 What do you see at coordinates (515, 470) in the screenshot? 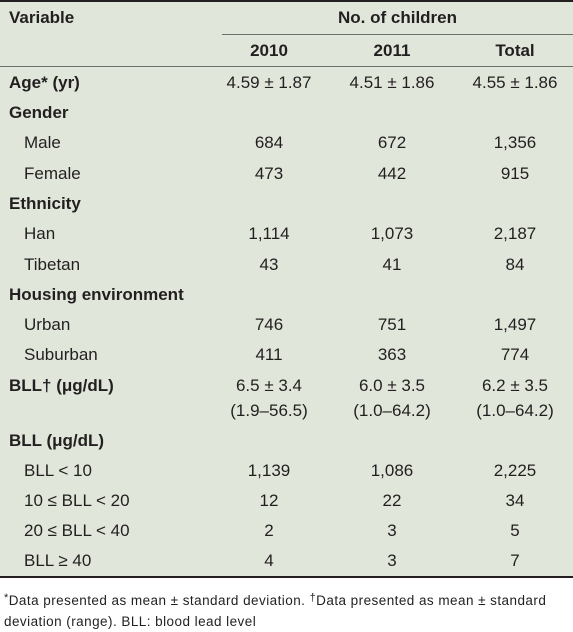
I see `table-cell: 2,225` at bounding box center [515, 470].